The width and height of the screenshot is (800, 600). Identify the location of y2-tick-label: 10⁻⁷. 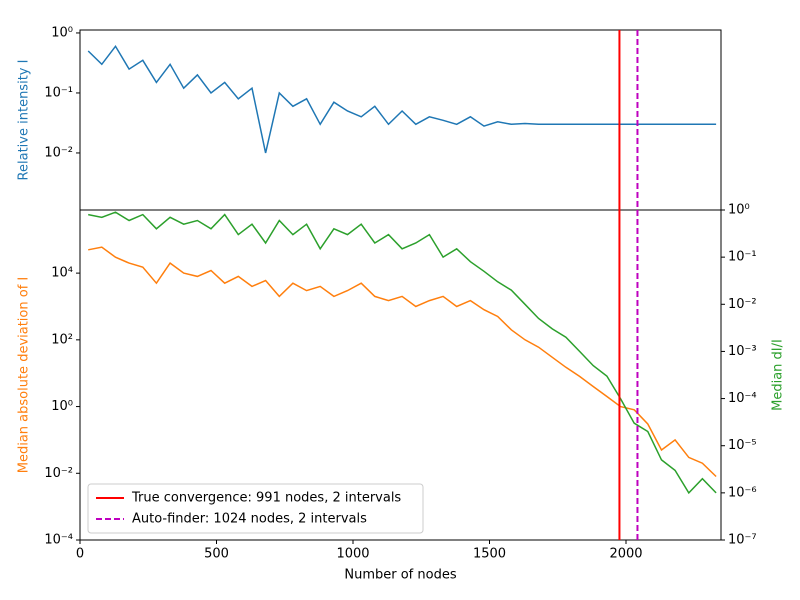
(742, 540).